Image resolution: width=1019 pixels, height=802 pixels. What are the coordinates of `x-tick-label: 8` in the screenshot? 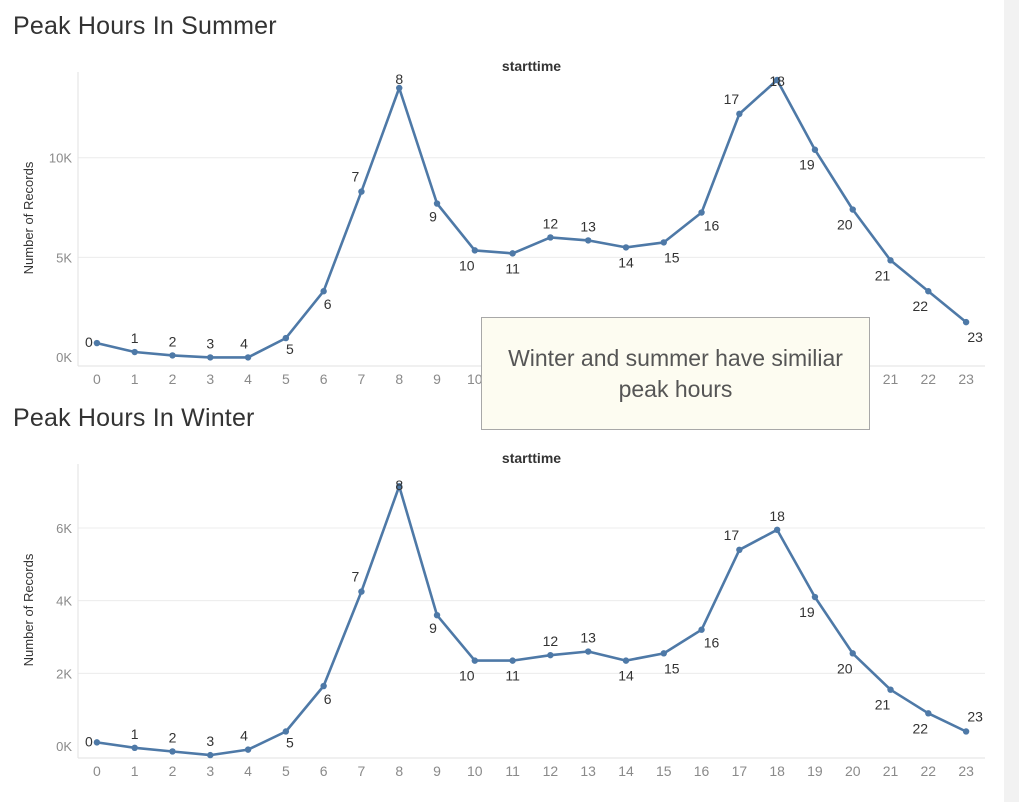 It's located at (399, 771).